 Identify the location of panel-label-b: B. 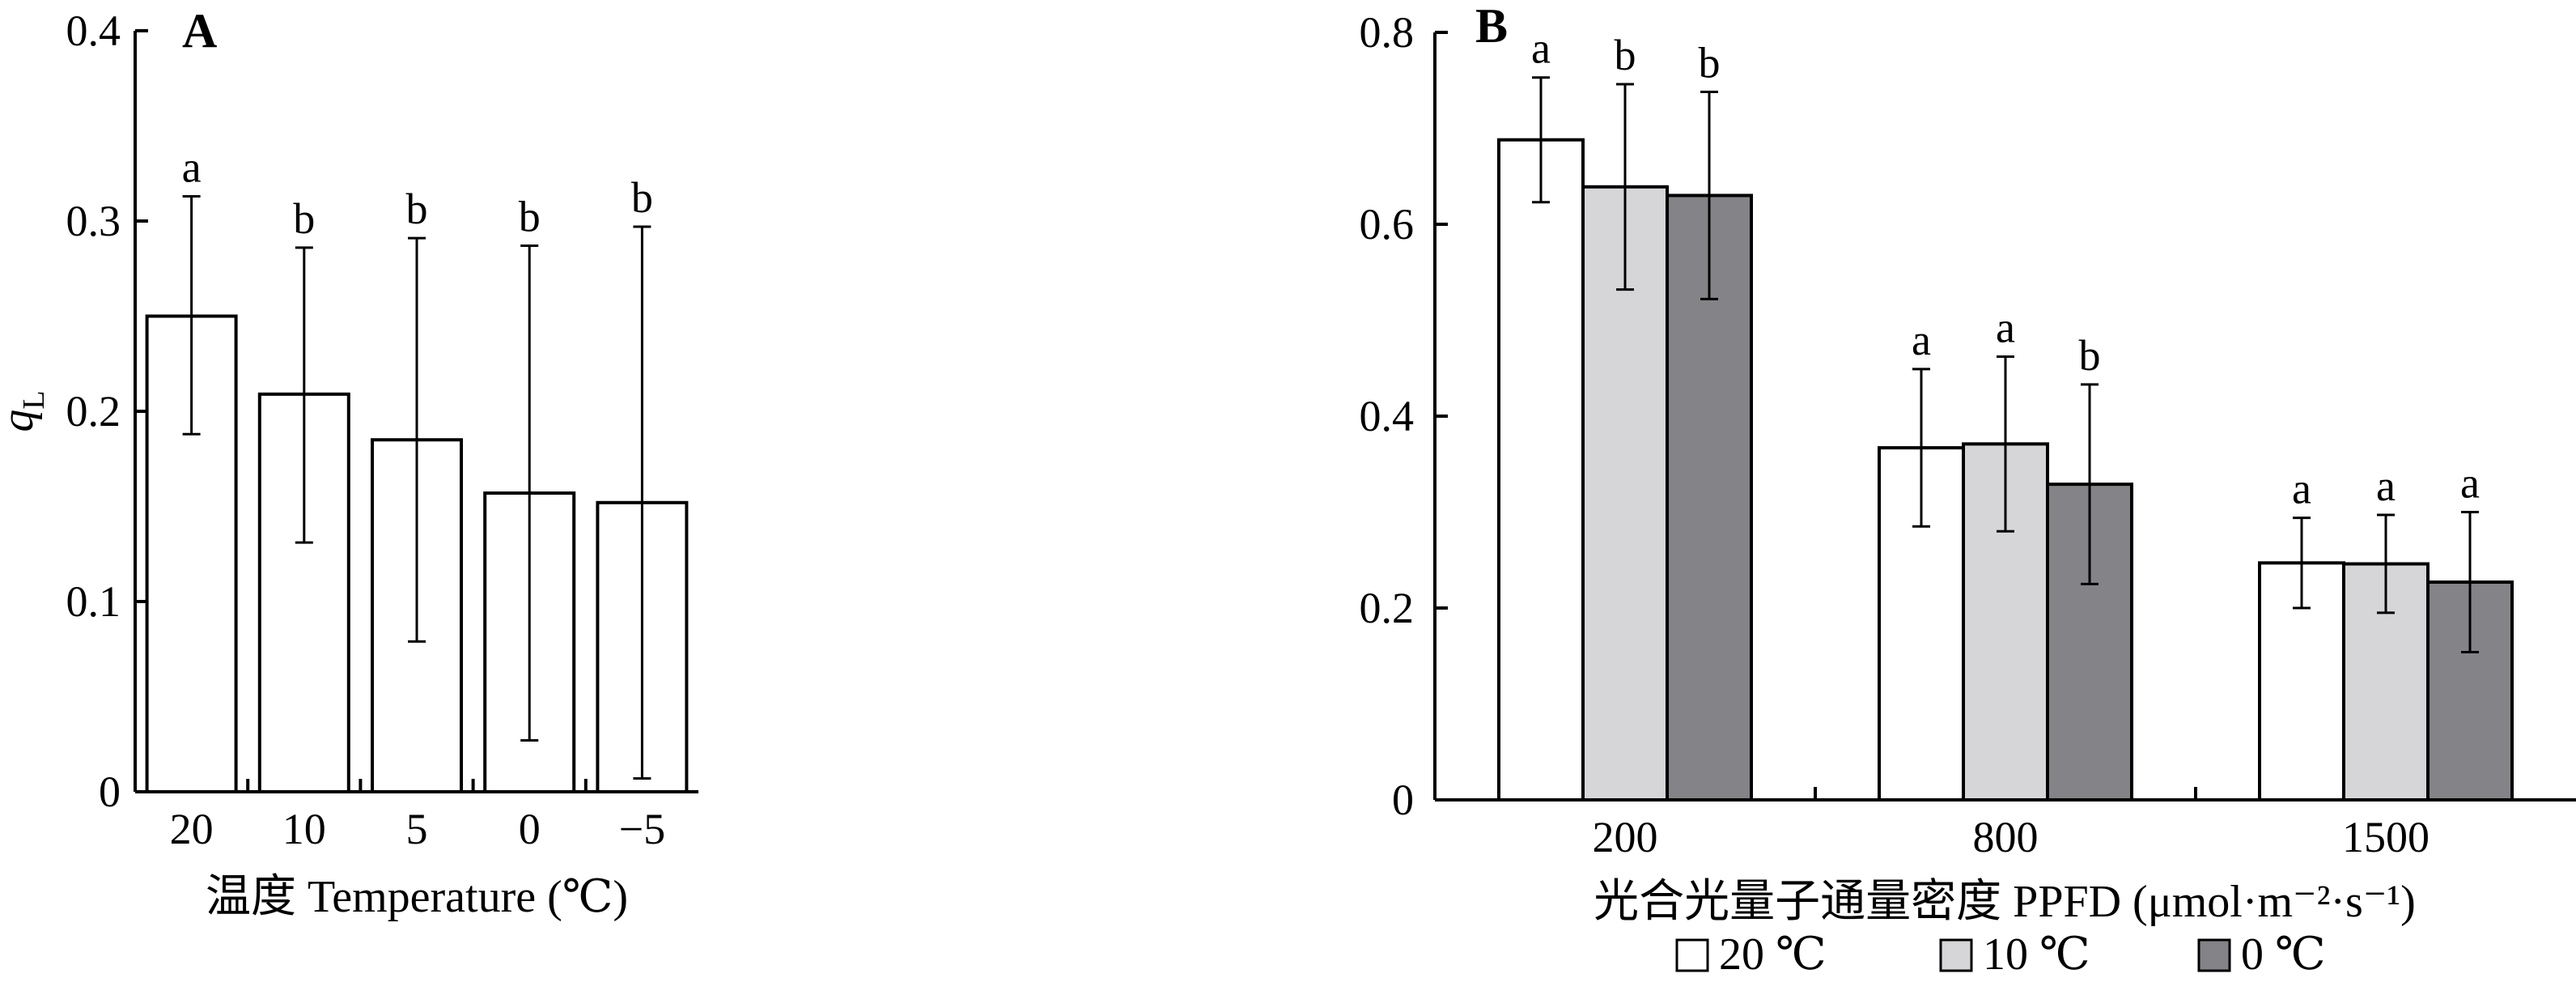
(1491, 26).